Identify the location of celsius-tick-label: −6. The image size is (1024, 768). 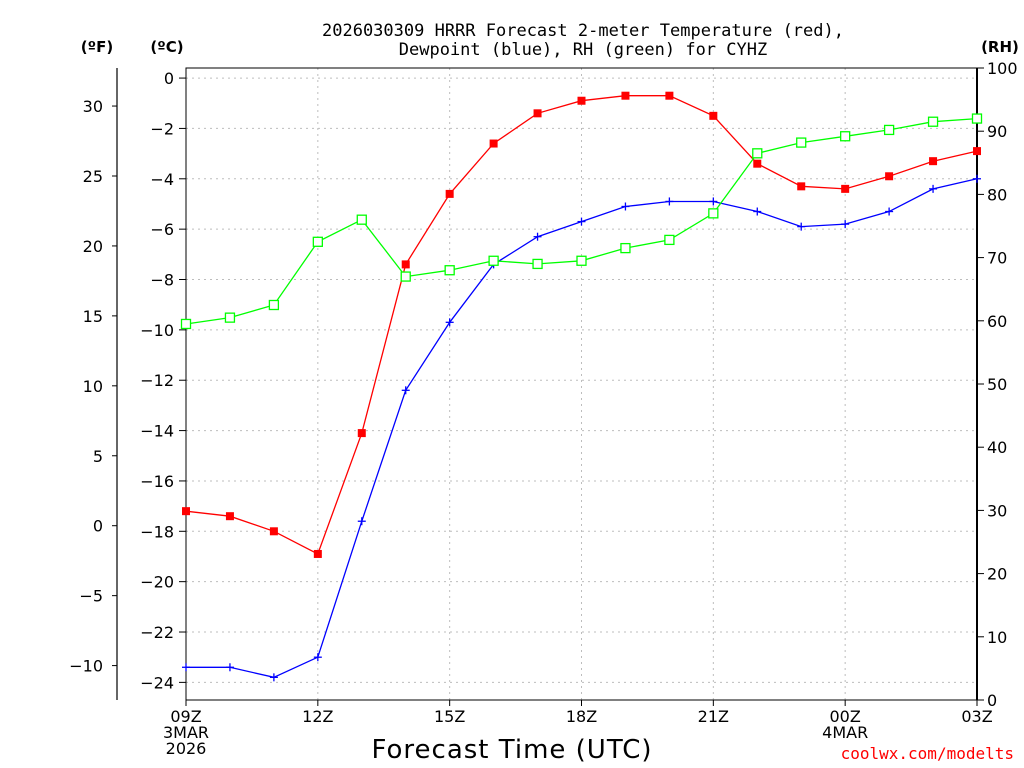
(162, 229).